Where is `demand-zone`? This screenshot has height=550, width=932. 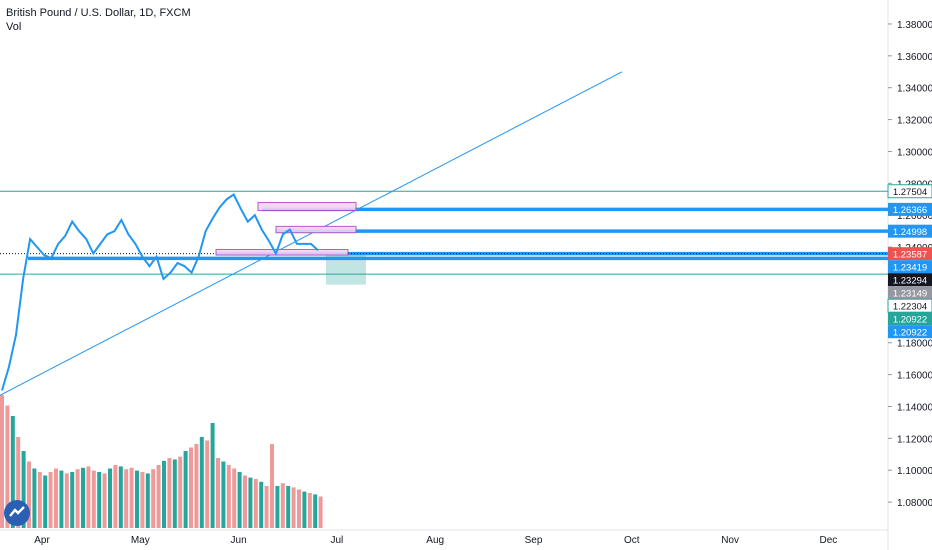
demand-zone is located at coordinates (282, 252).